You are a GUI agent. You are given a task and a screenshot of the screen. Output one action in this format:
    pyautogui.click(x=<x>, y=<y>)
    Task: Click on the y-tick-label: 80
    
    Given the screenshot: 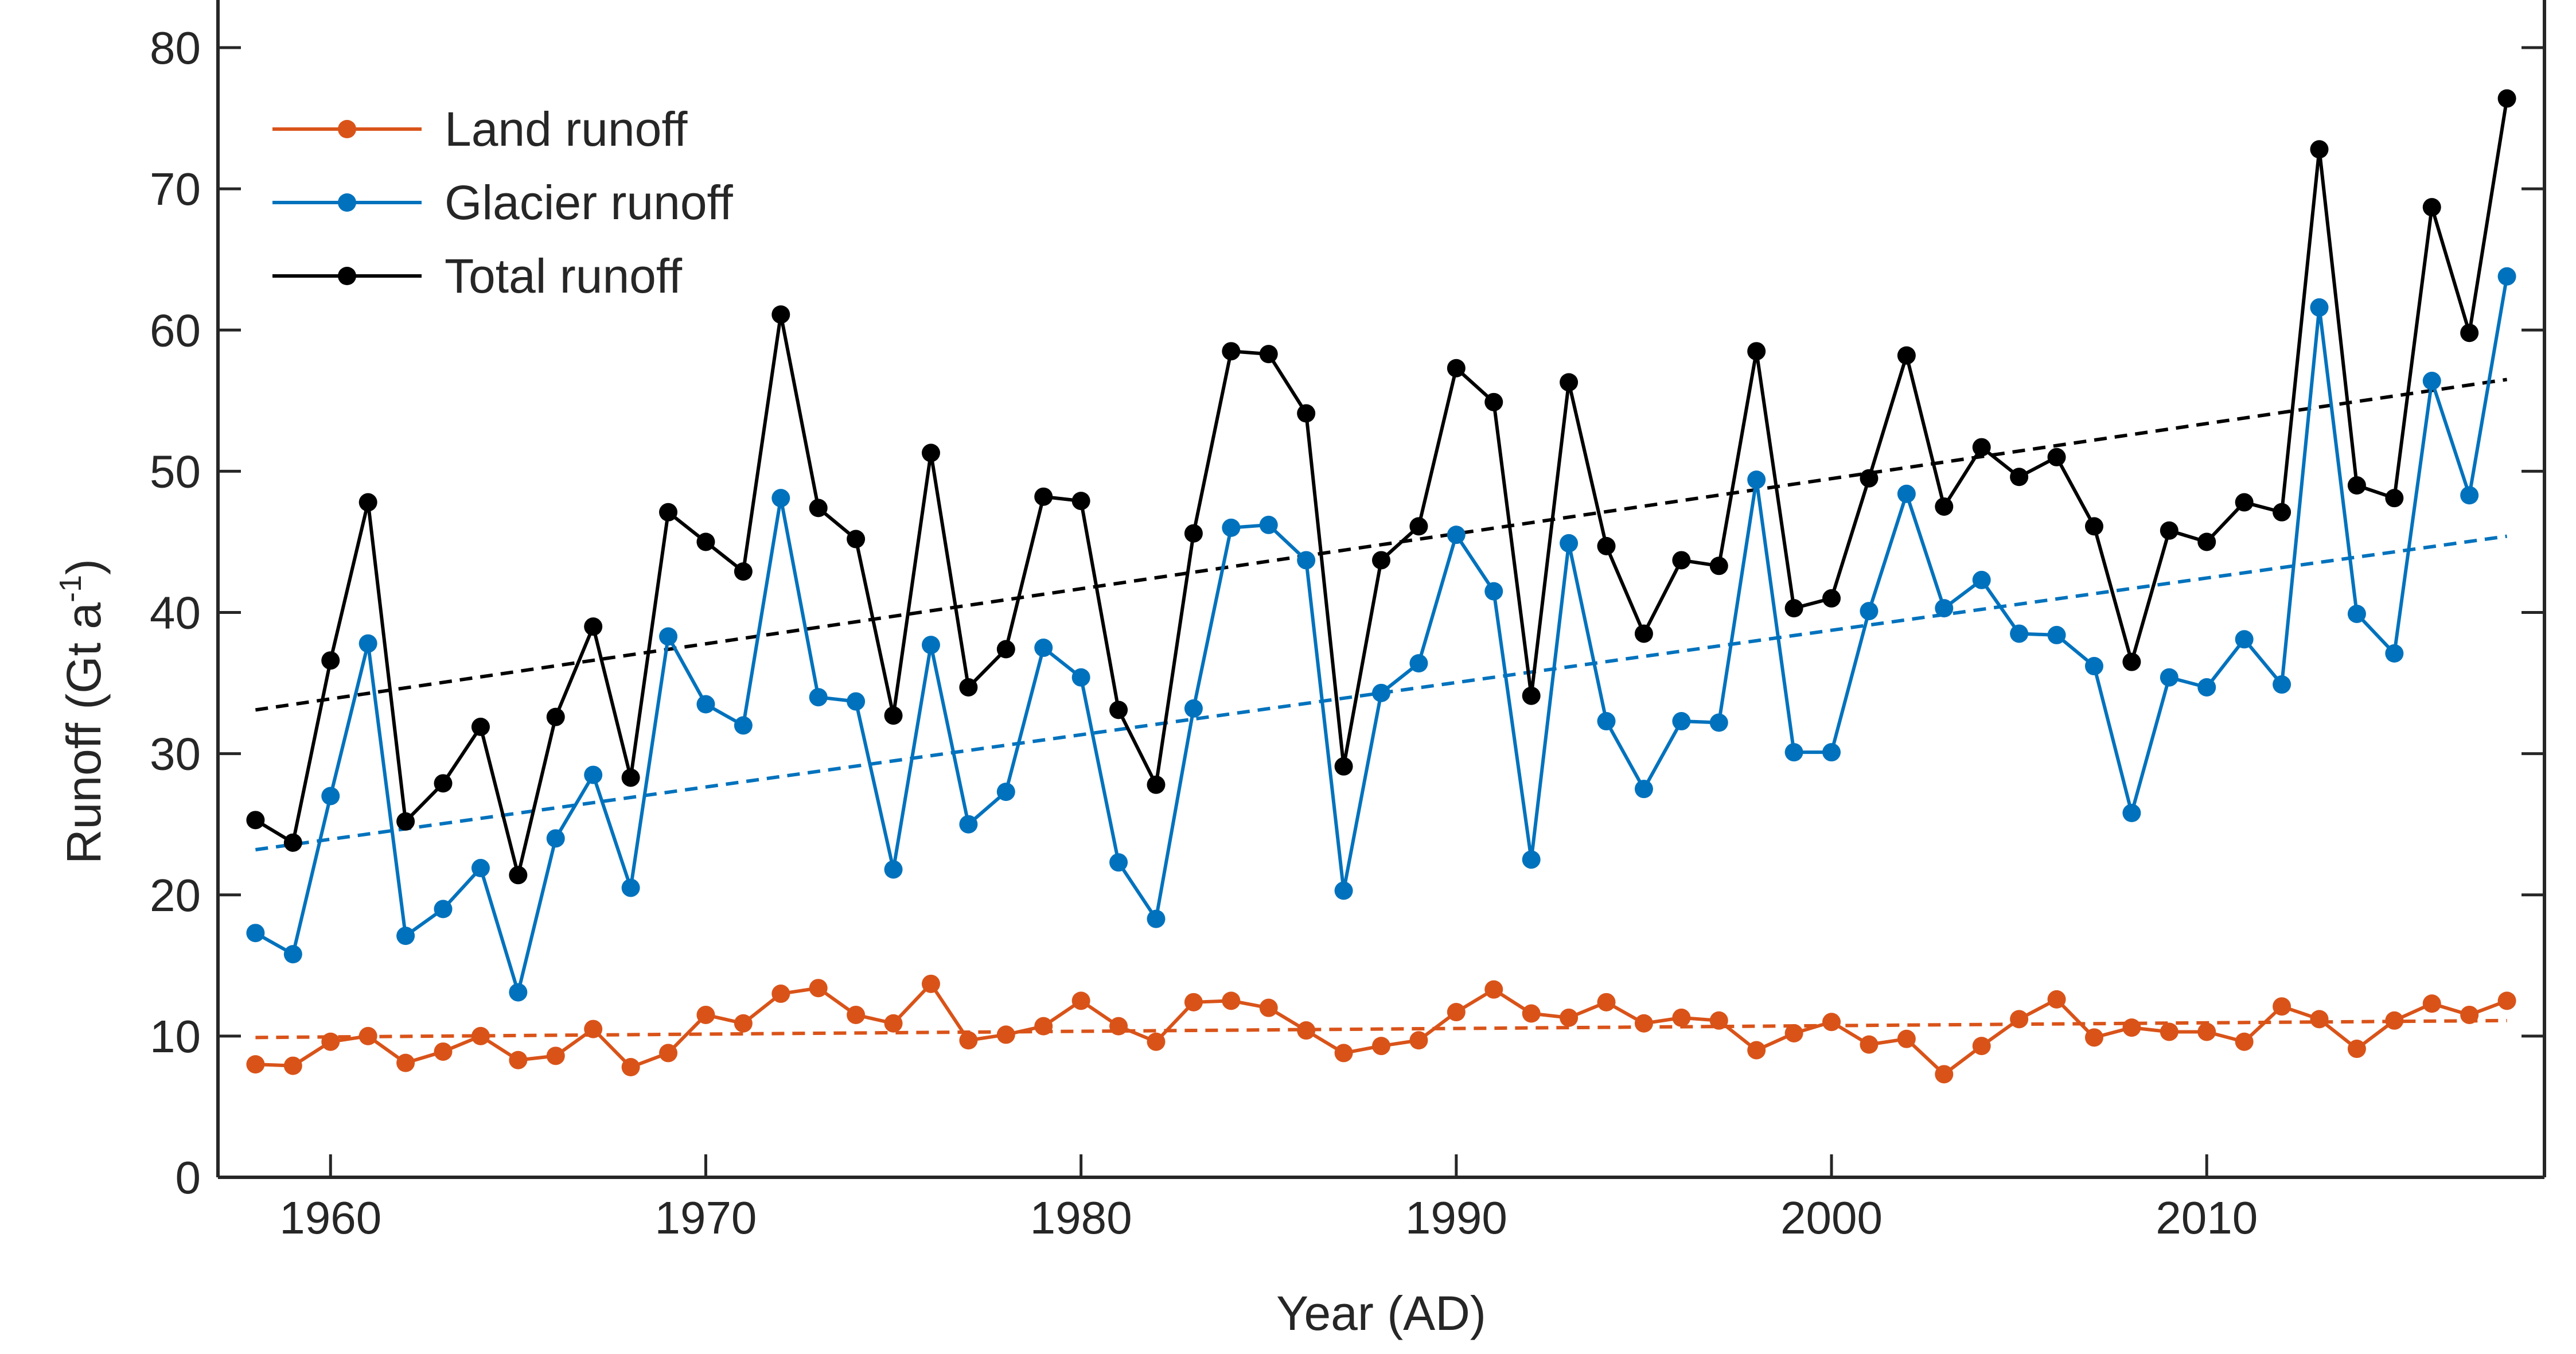 What is the action you would take?
    pyautogui.click(x=175, y=47)
    